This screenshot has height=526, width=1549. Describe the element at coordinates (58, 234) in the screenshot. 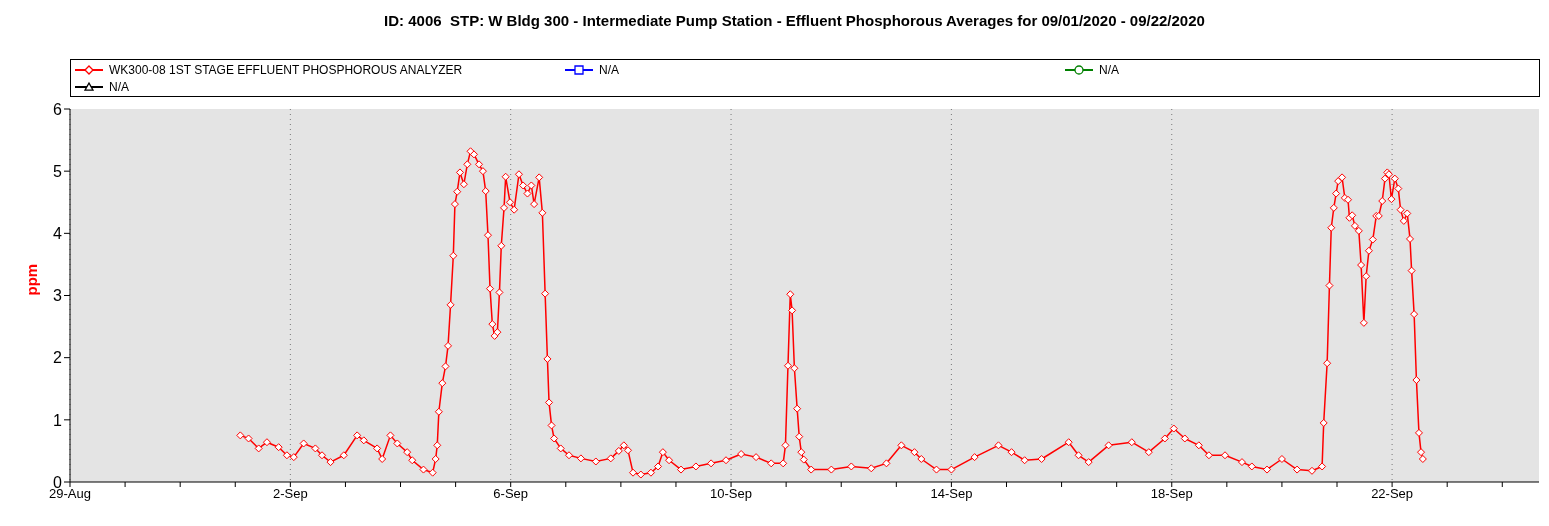

I see `y-tick-label: 4` at that location.